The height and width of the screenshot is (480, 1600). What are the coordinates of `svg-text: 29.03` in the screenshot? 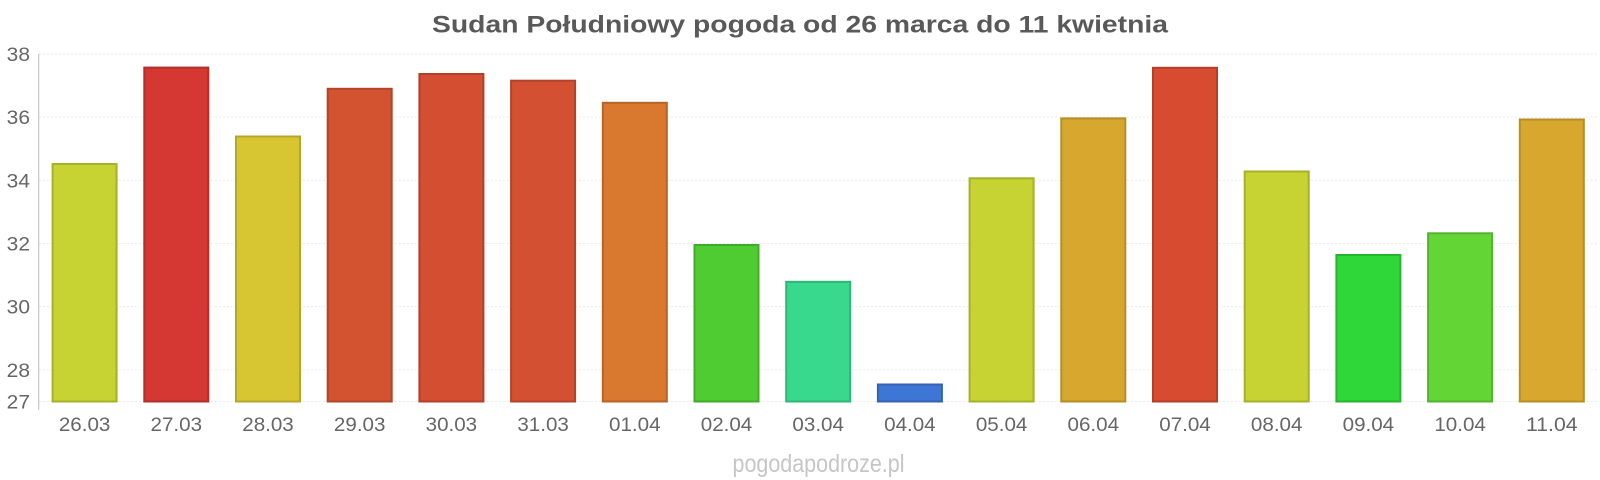 It's located at (360, 425).